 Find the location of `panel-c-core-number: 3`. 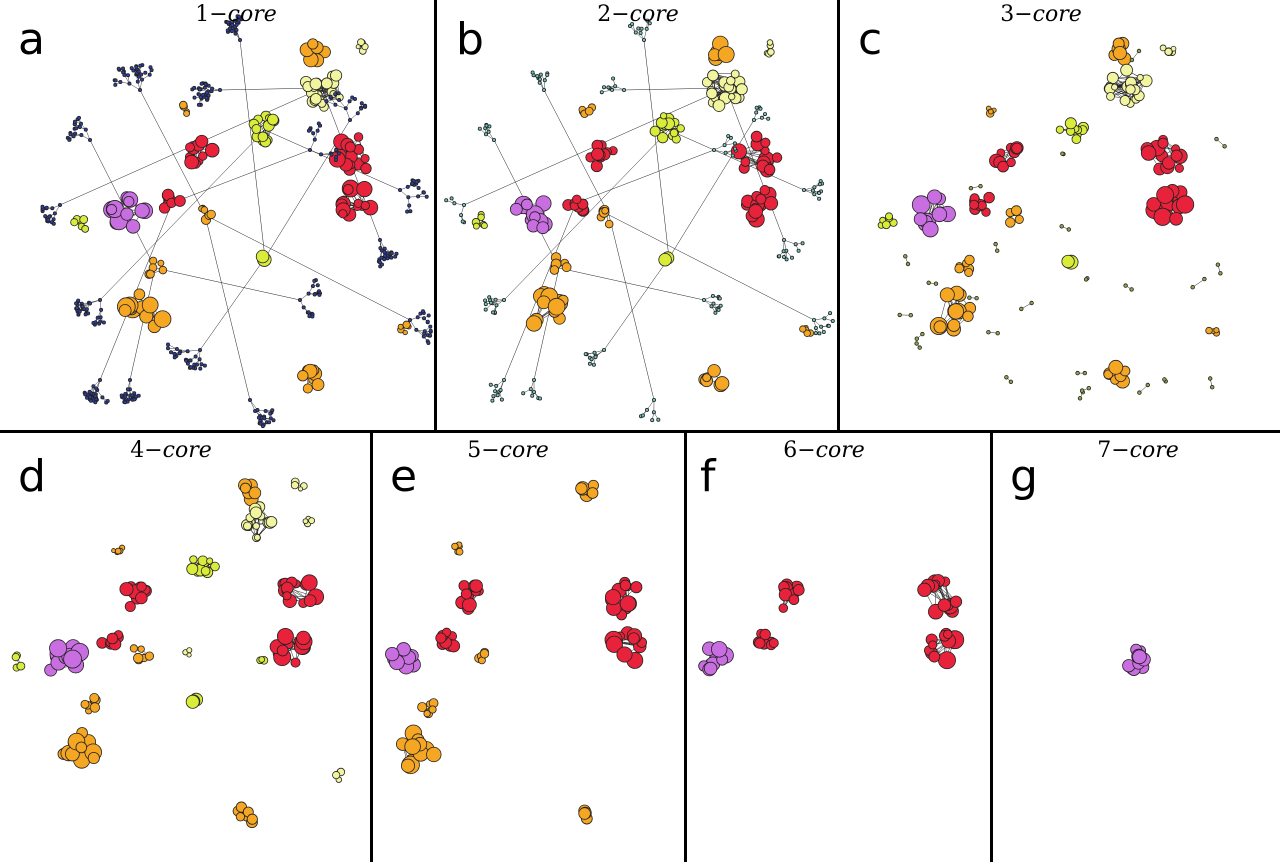

panel-c-core-number: 3 is located at coordinates (1007, 14).